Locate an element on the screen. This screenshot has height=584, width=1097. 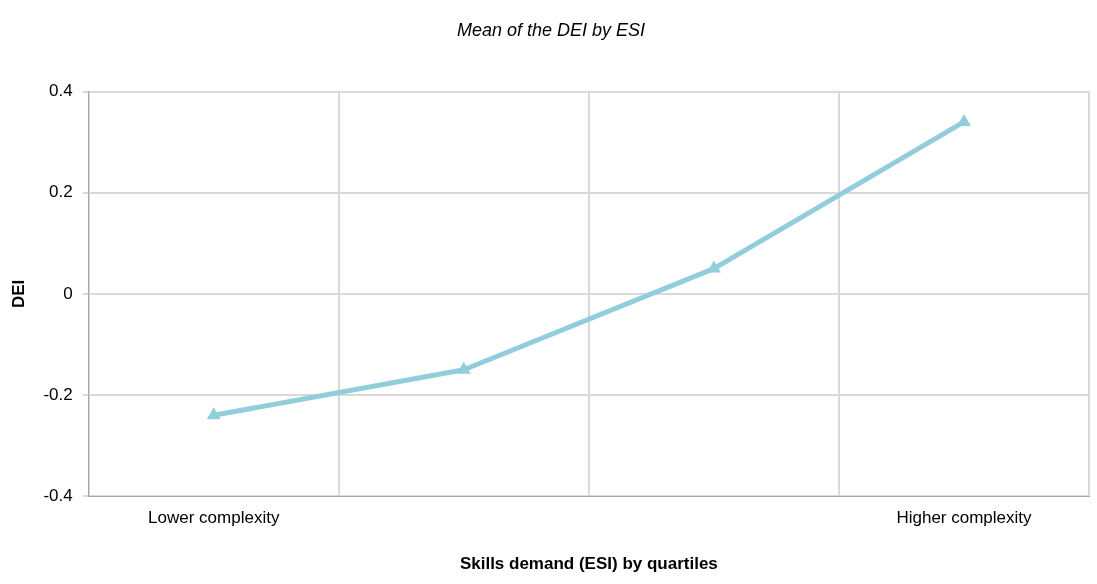
y-axis-title: DEI is located at coordinates (18, 294).